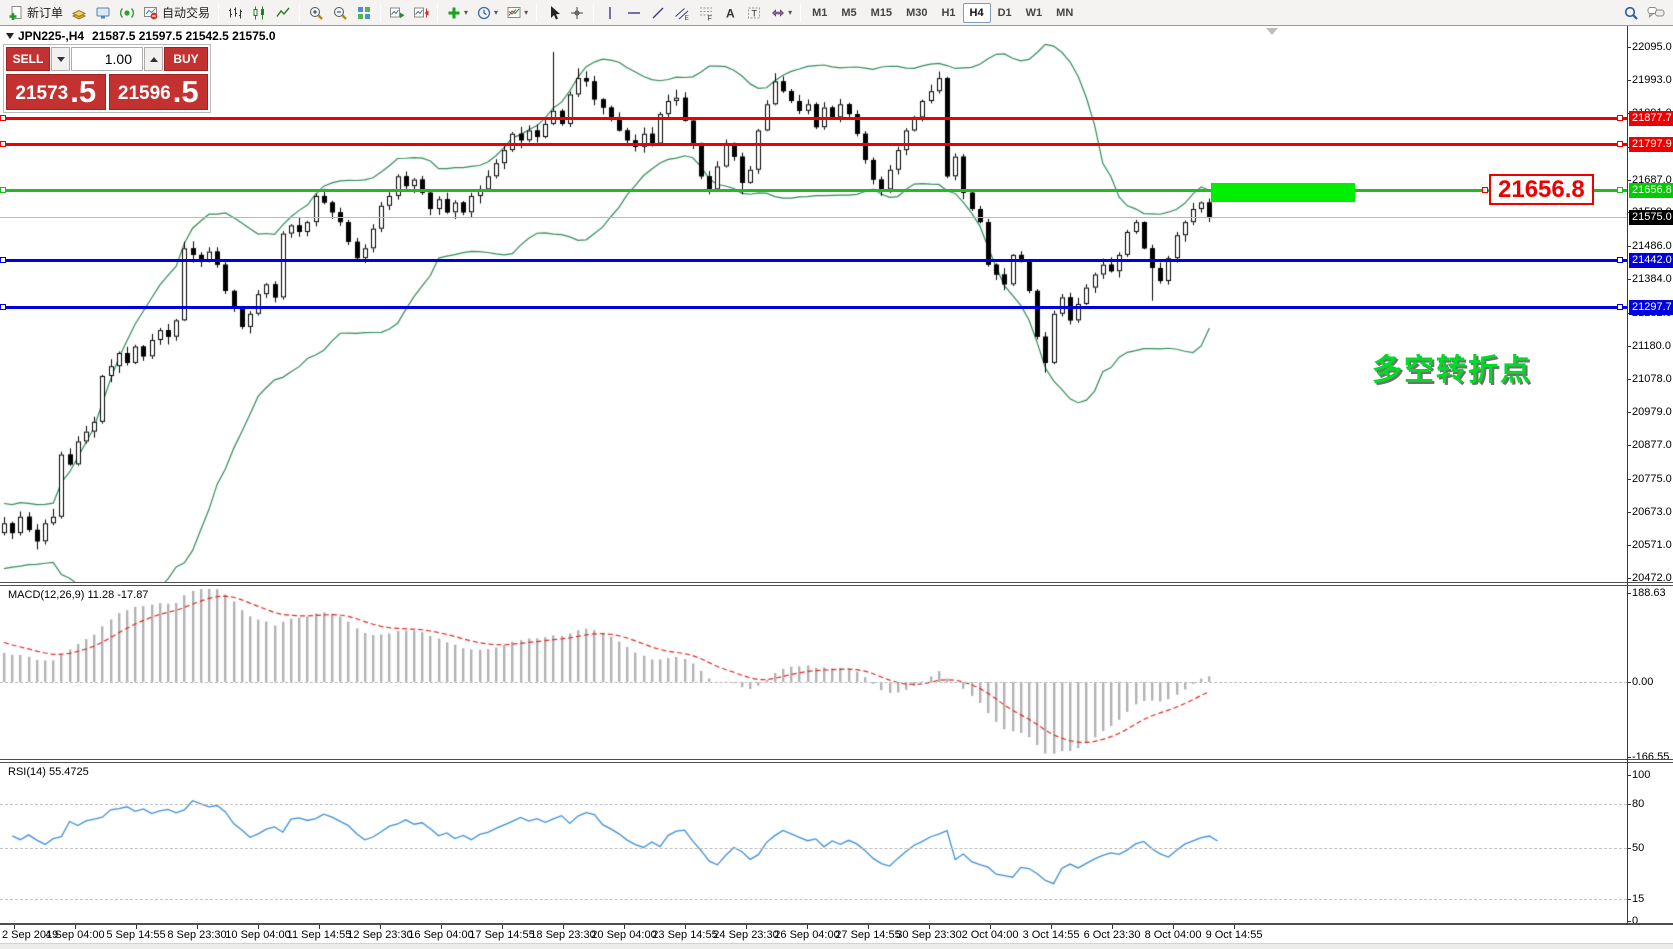 Image resolution: width=1673 pixels, height=949 pixels. Describe the element at coordinates (976, 12) in the screenshot. I see `timeframe-h4-button: H4` at that location.